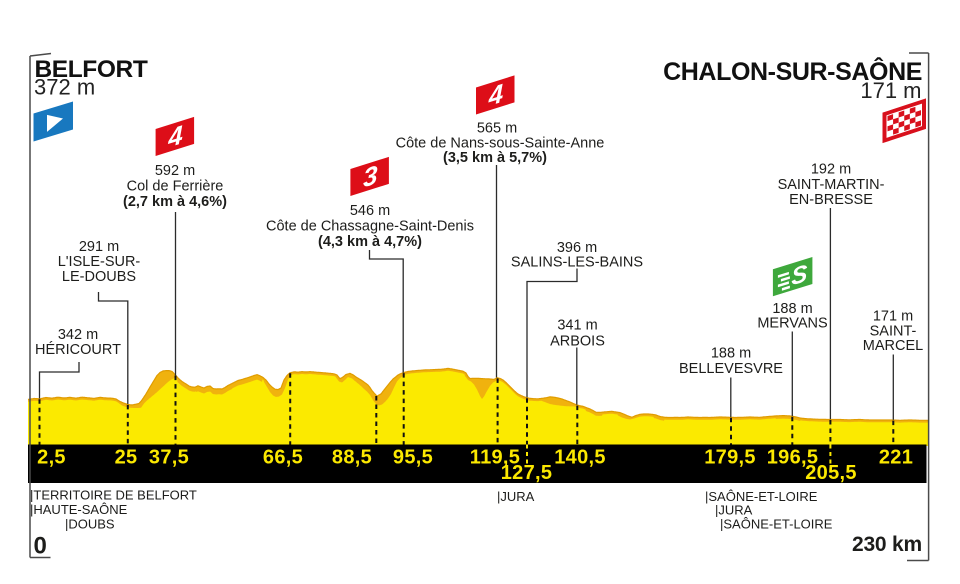 The width and height of the screenshot is (960, 584). What do you see at coordinates (792, 324) in the screenshot?
I see `svg-text: MERVANS` at bounding box center [792, 324].